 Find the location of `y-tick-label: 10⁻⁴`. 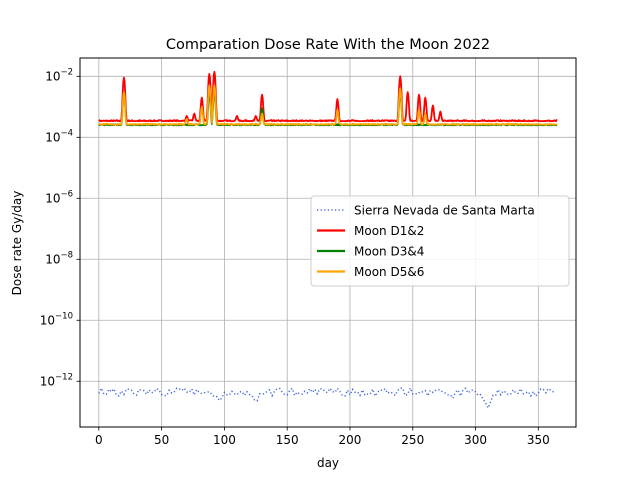

y-tick-label: 10⁻⁴ is located at coordinates (59, 136).